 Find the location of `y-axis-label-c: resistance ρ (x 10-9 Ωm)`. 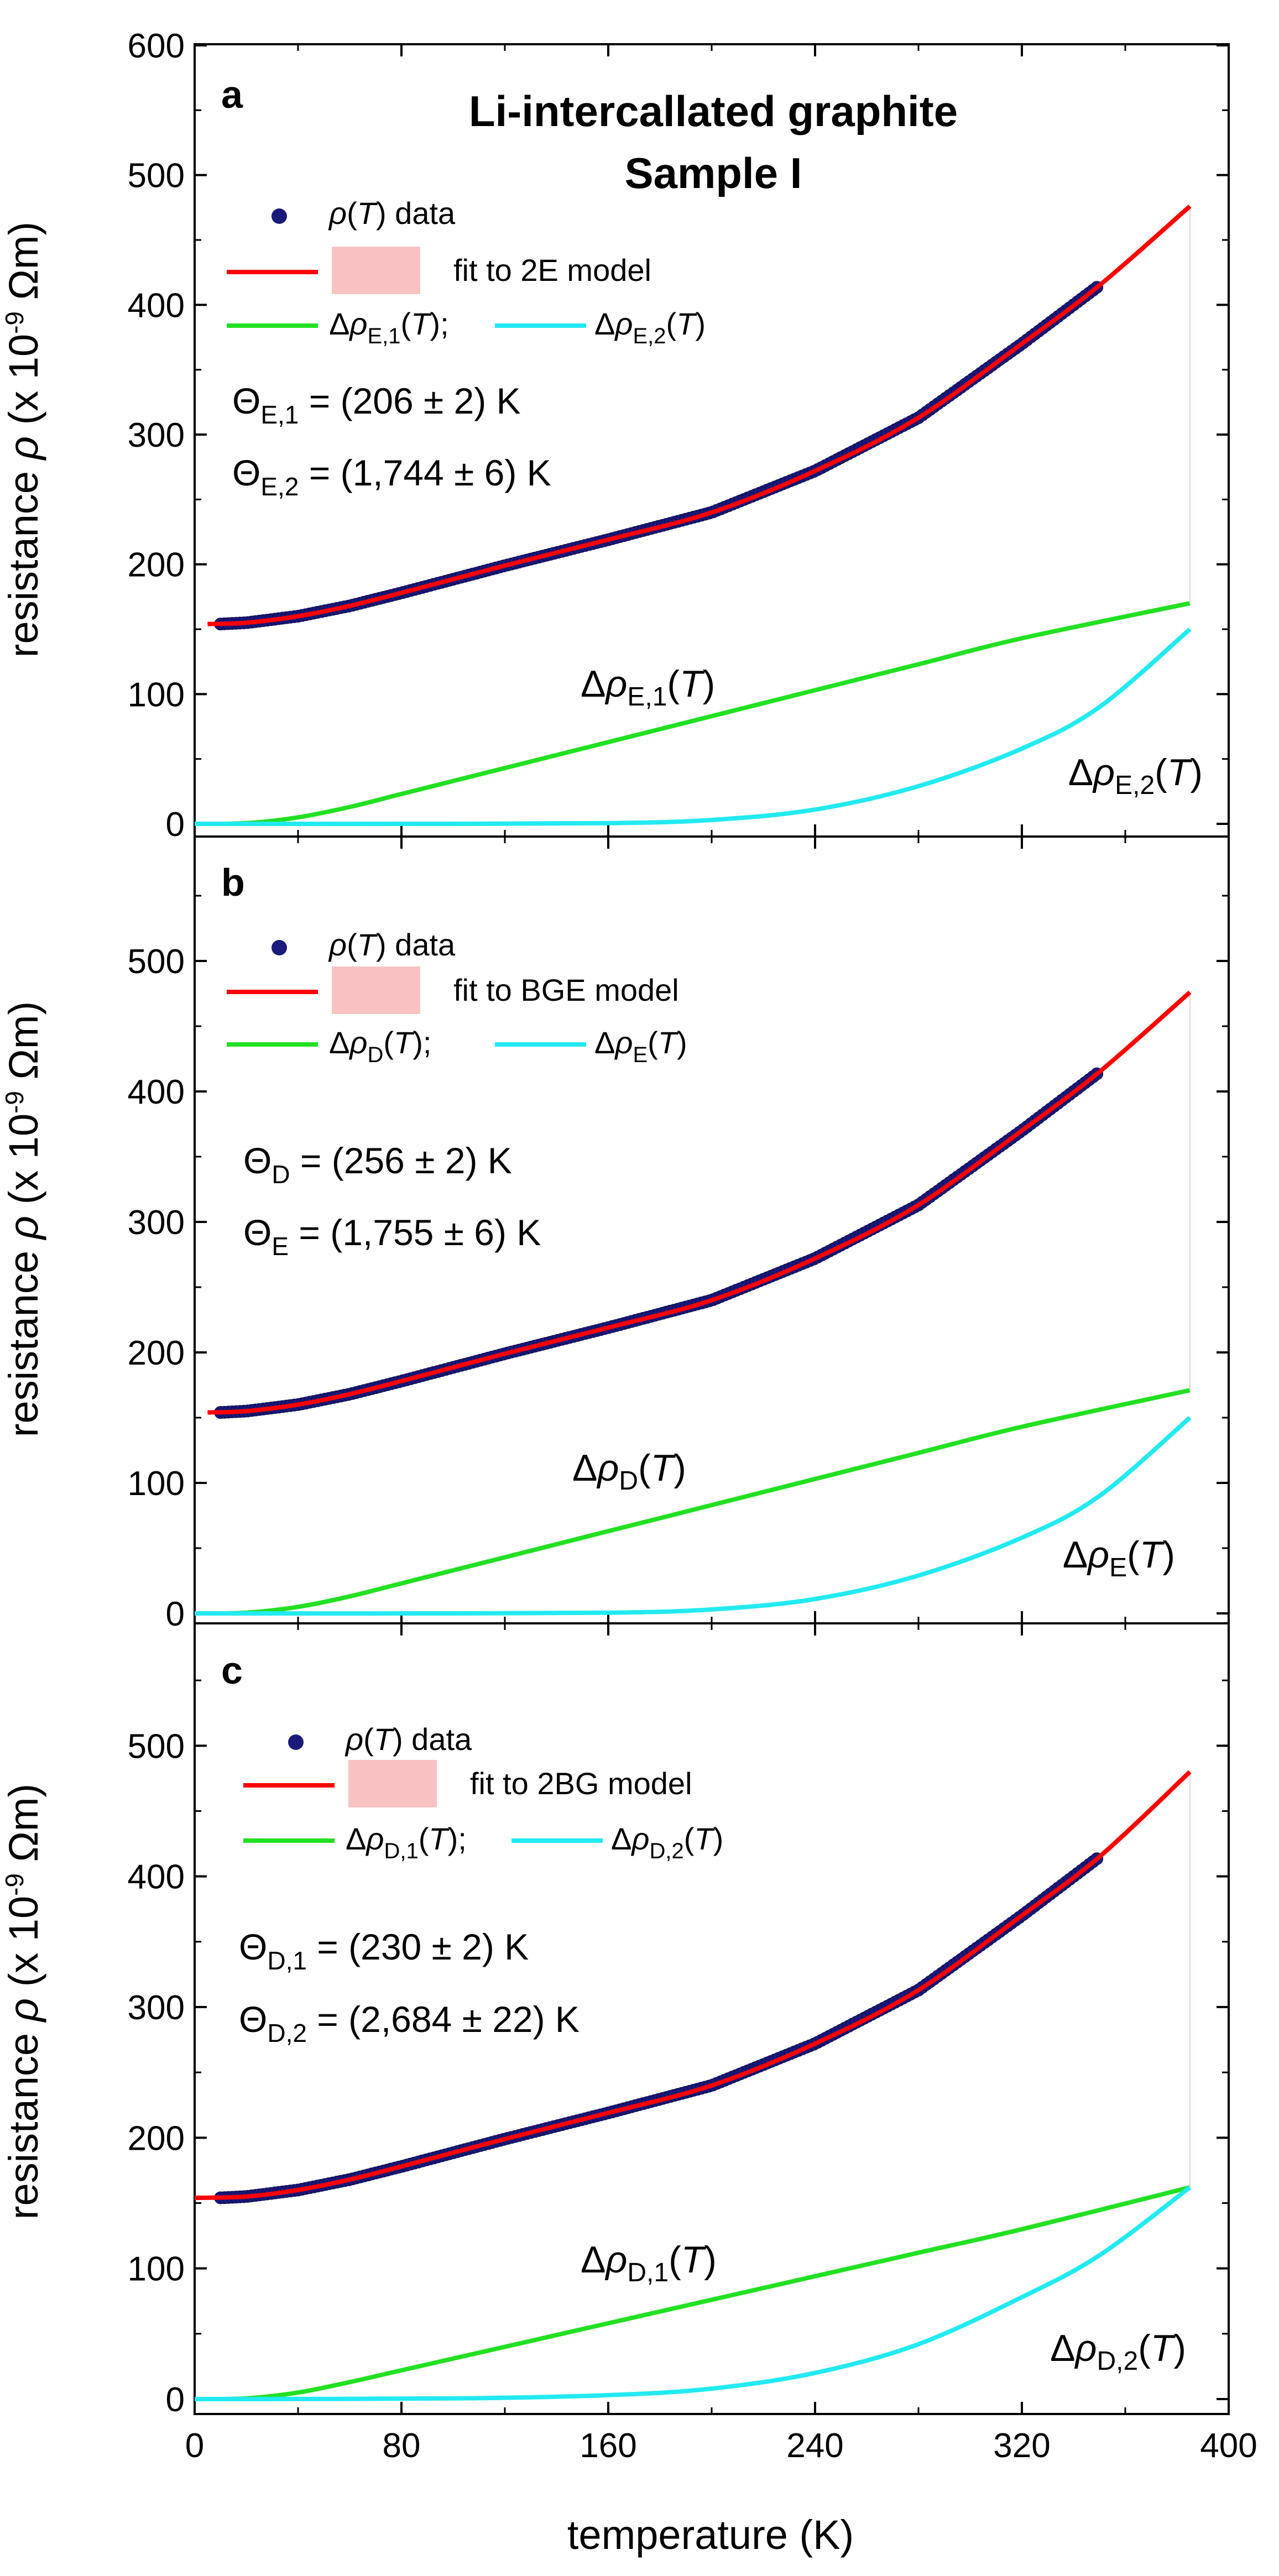

y-axis-label-c: resistance ρ (x 10-9 Ωm) is located at coordinates (23, 2001).